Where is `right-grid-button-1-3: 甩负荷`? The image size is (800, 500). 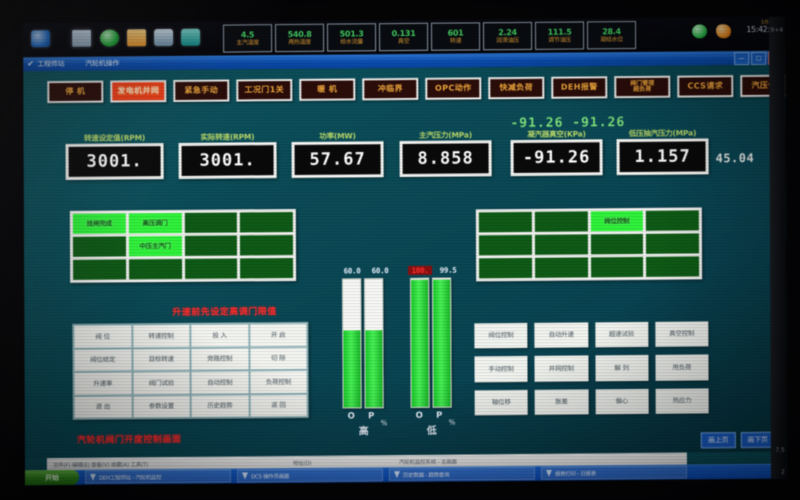 right-grid-button-1-3: 甩负荷 is located at coordinates (682, 367).